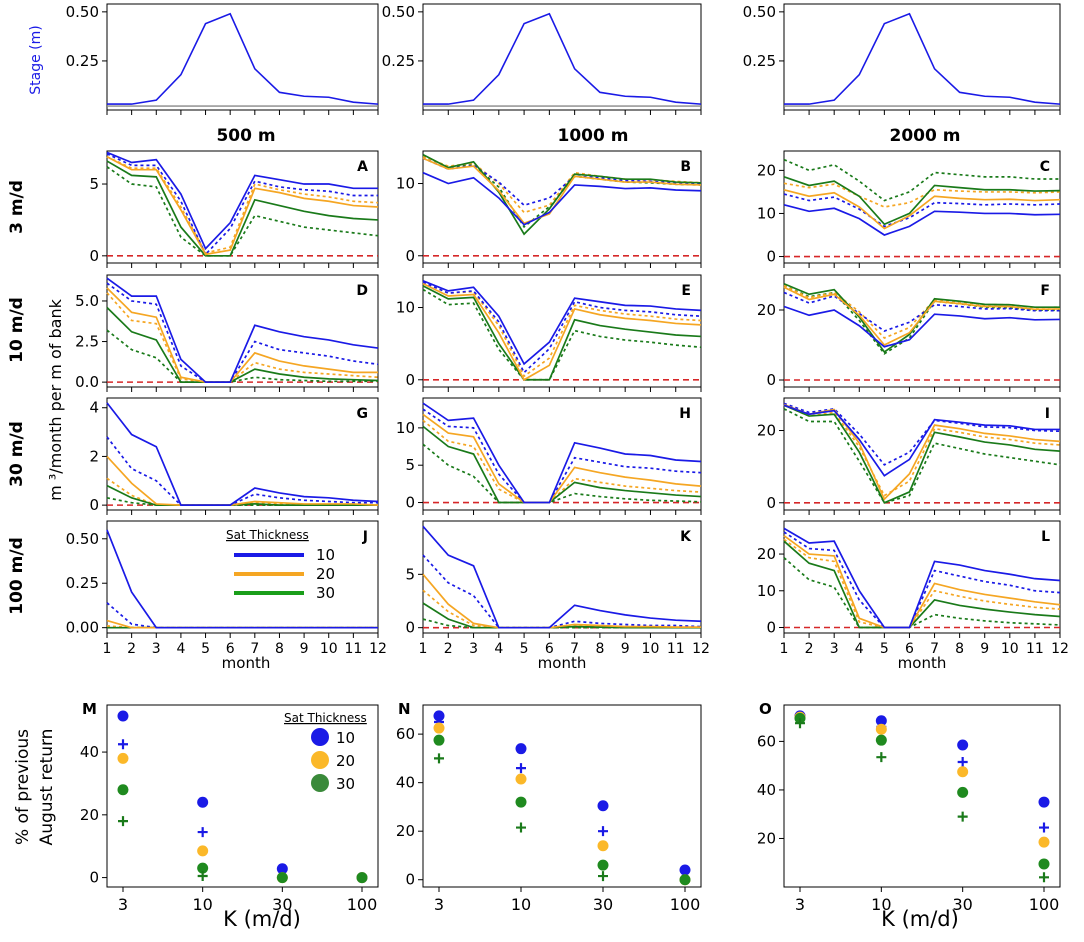 This screenshot has height=942, width=1084. Describe the element at coordinates (94, 408) in the screenshot. I see `ytick-label: 4` at that location.